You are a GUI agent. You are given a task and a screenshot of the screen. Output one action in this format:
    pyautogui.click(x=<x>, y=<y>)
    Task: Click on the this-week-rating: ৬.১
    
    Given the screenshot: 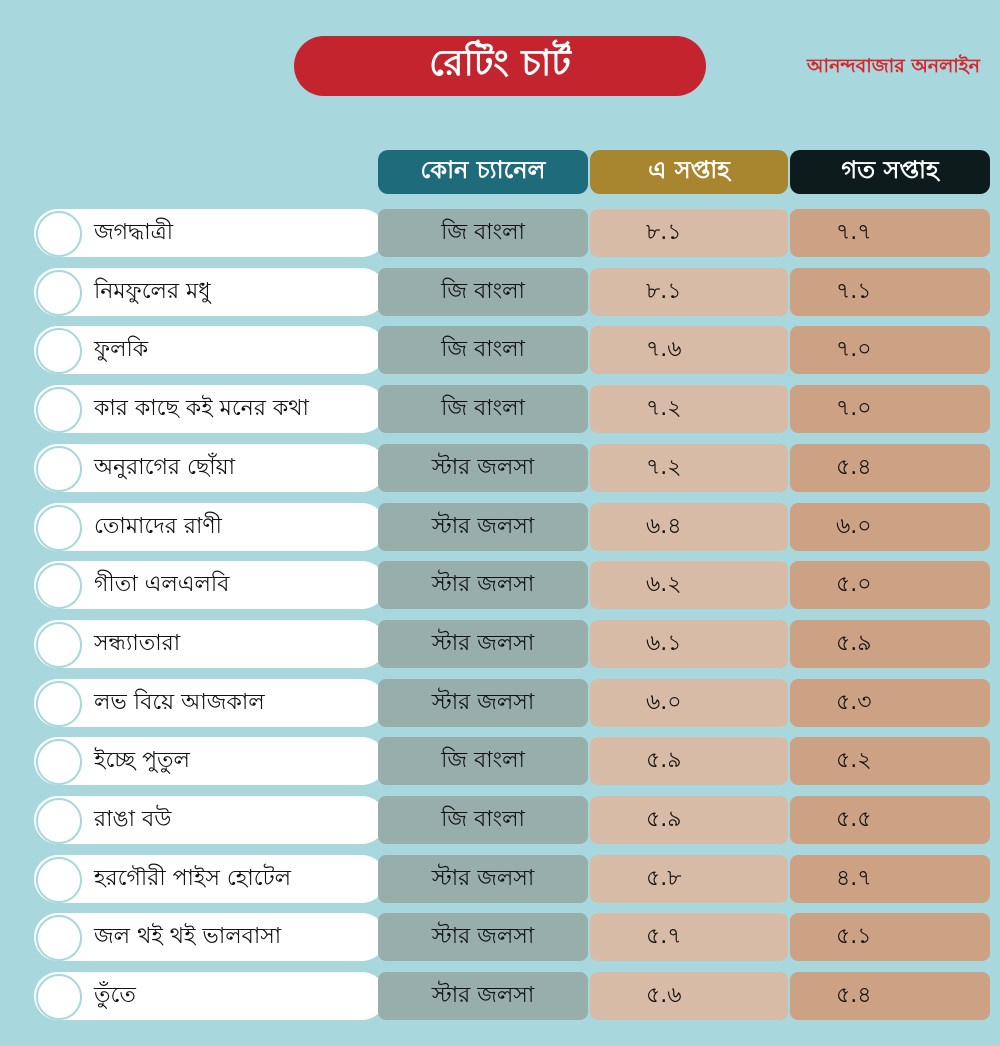 What is the action you would take?
    pyautogui.click(x=689, y=644)
    